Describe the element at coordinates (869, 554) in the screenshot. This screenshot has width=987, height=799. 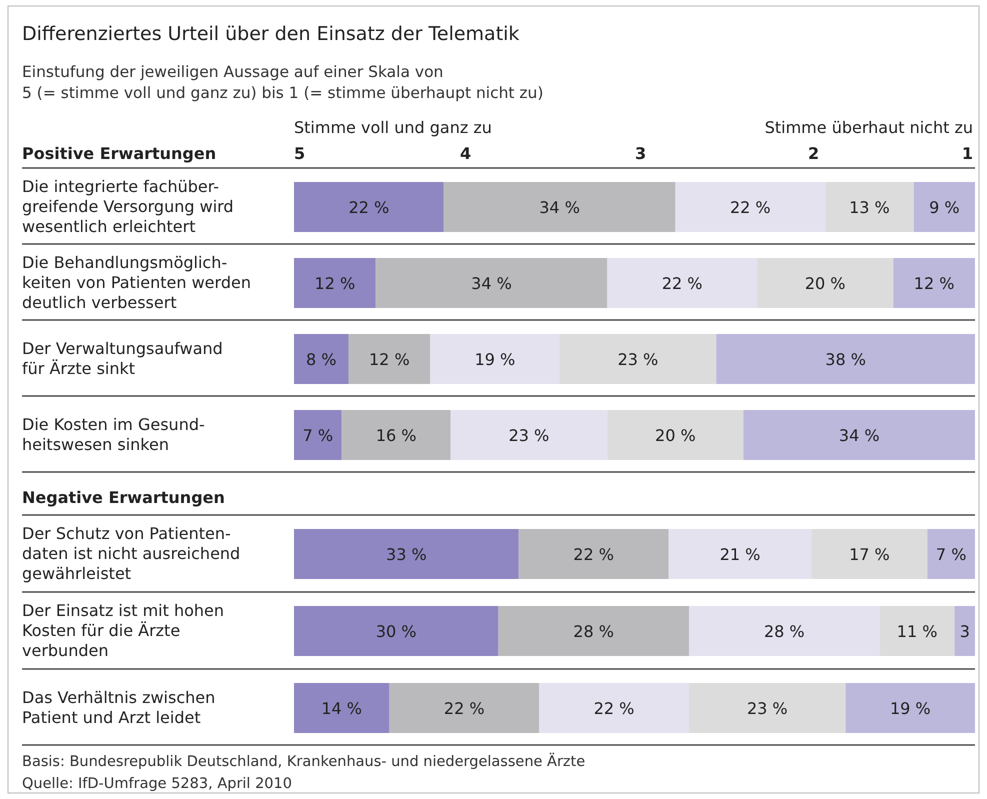
I see `data-label: 17 %` at that location.